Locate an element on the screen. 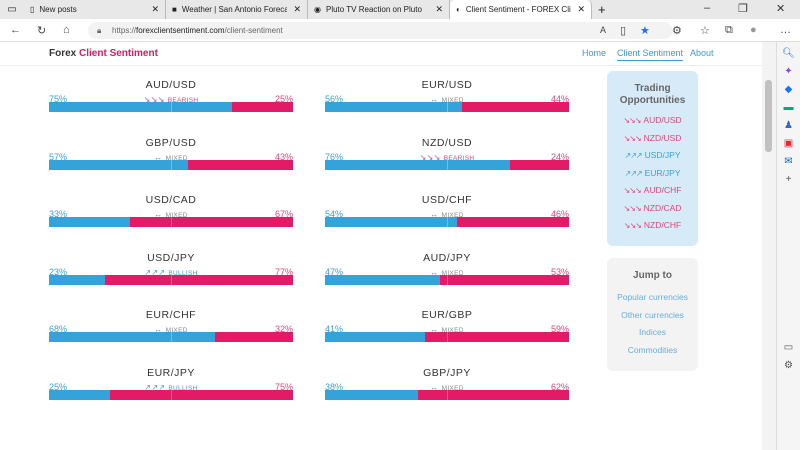  opportunity-link: ↘↘↘ AUD/USD is located at coordinates (652, 120).